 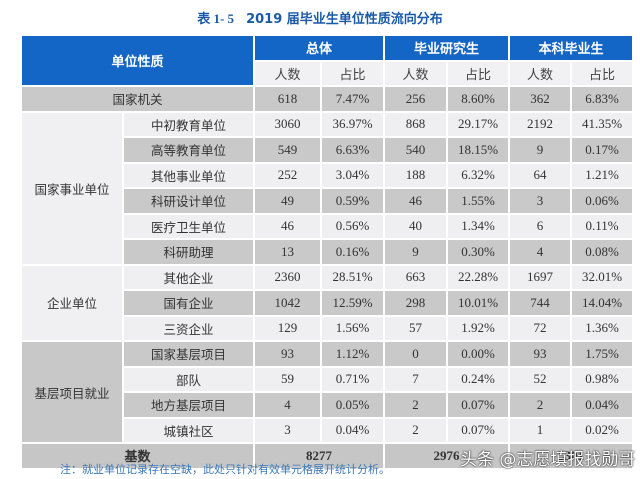 What do you see at coordinates (72, 392) in the screenshot?
I see `group-label: 基层项目就业` at bounding box center [72, 392].